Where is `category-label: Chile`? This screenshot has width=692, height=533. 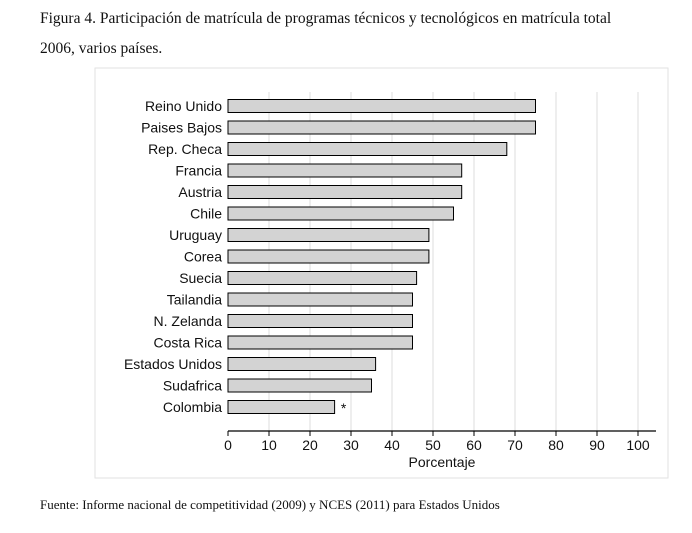
category-label: Chile is located at coordinates (206, 214).